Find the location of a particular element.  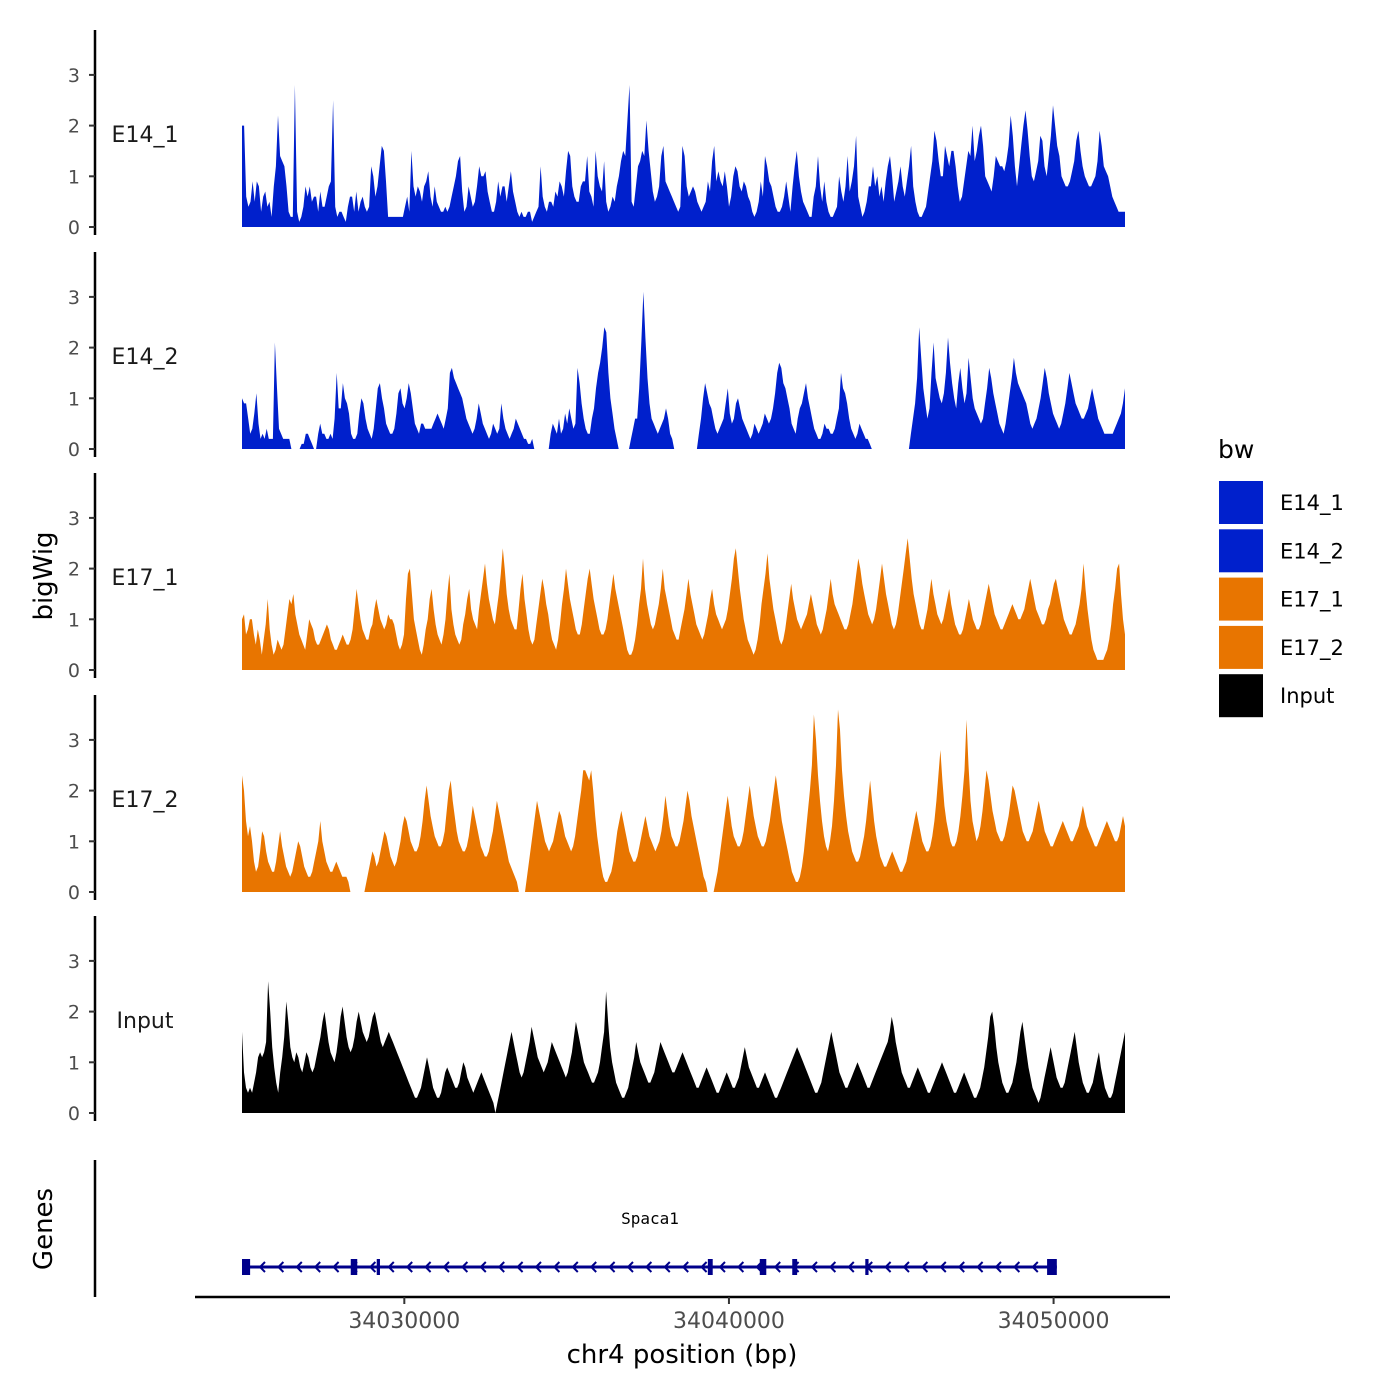

x-axis: 34030000 34040000 34050000 is located at coordinates (682, 1314).